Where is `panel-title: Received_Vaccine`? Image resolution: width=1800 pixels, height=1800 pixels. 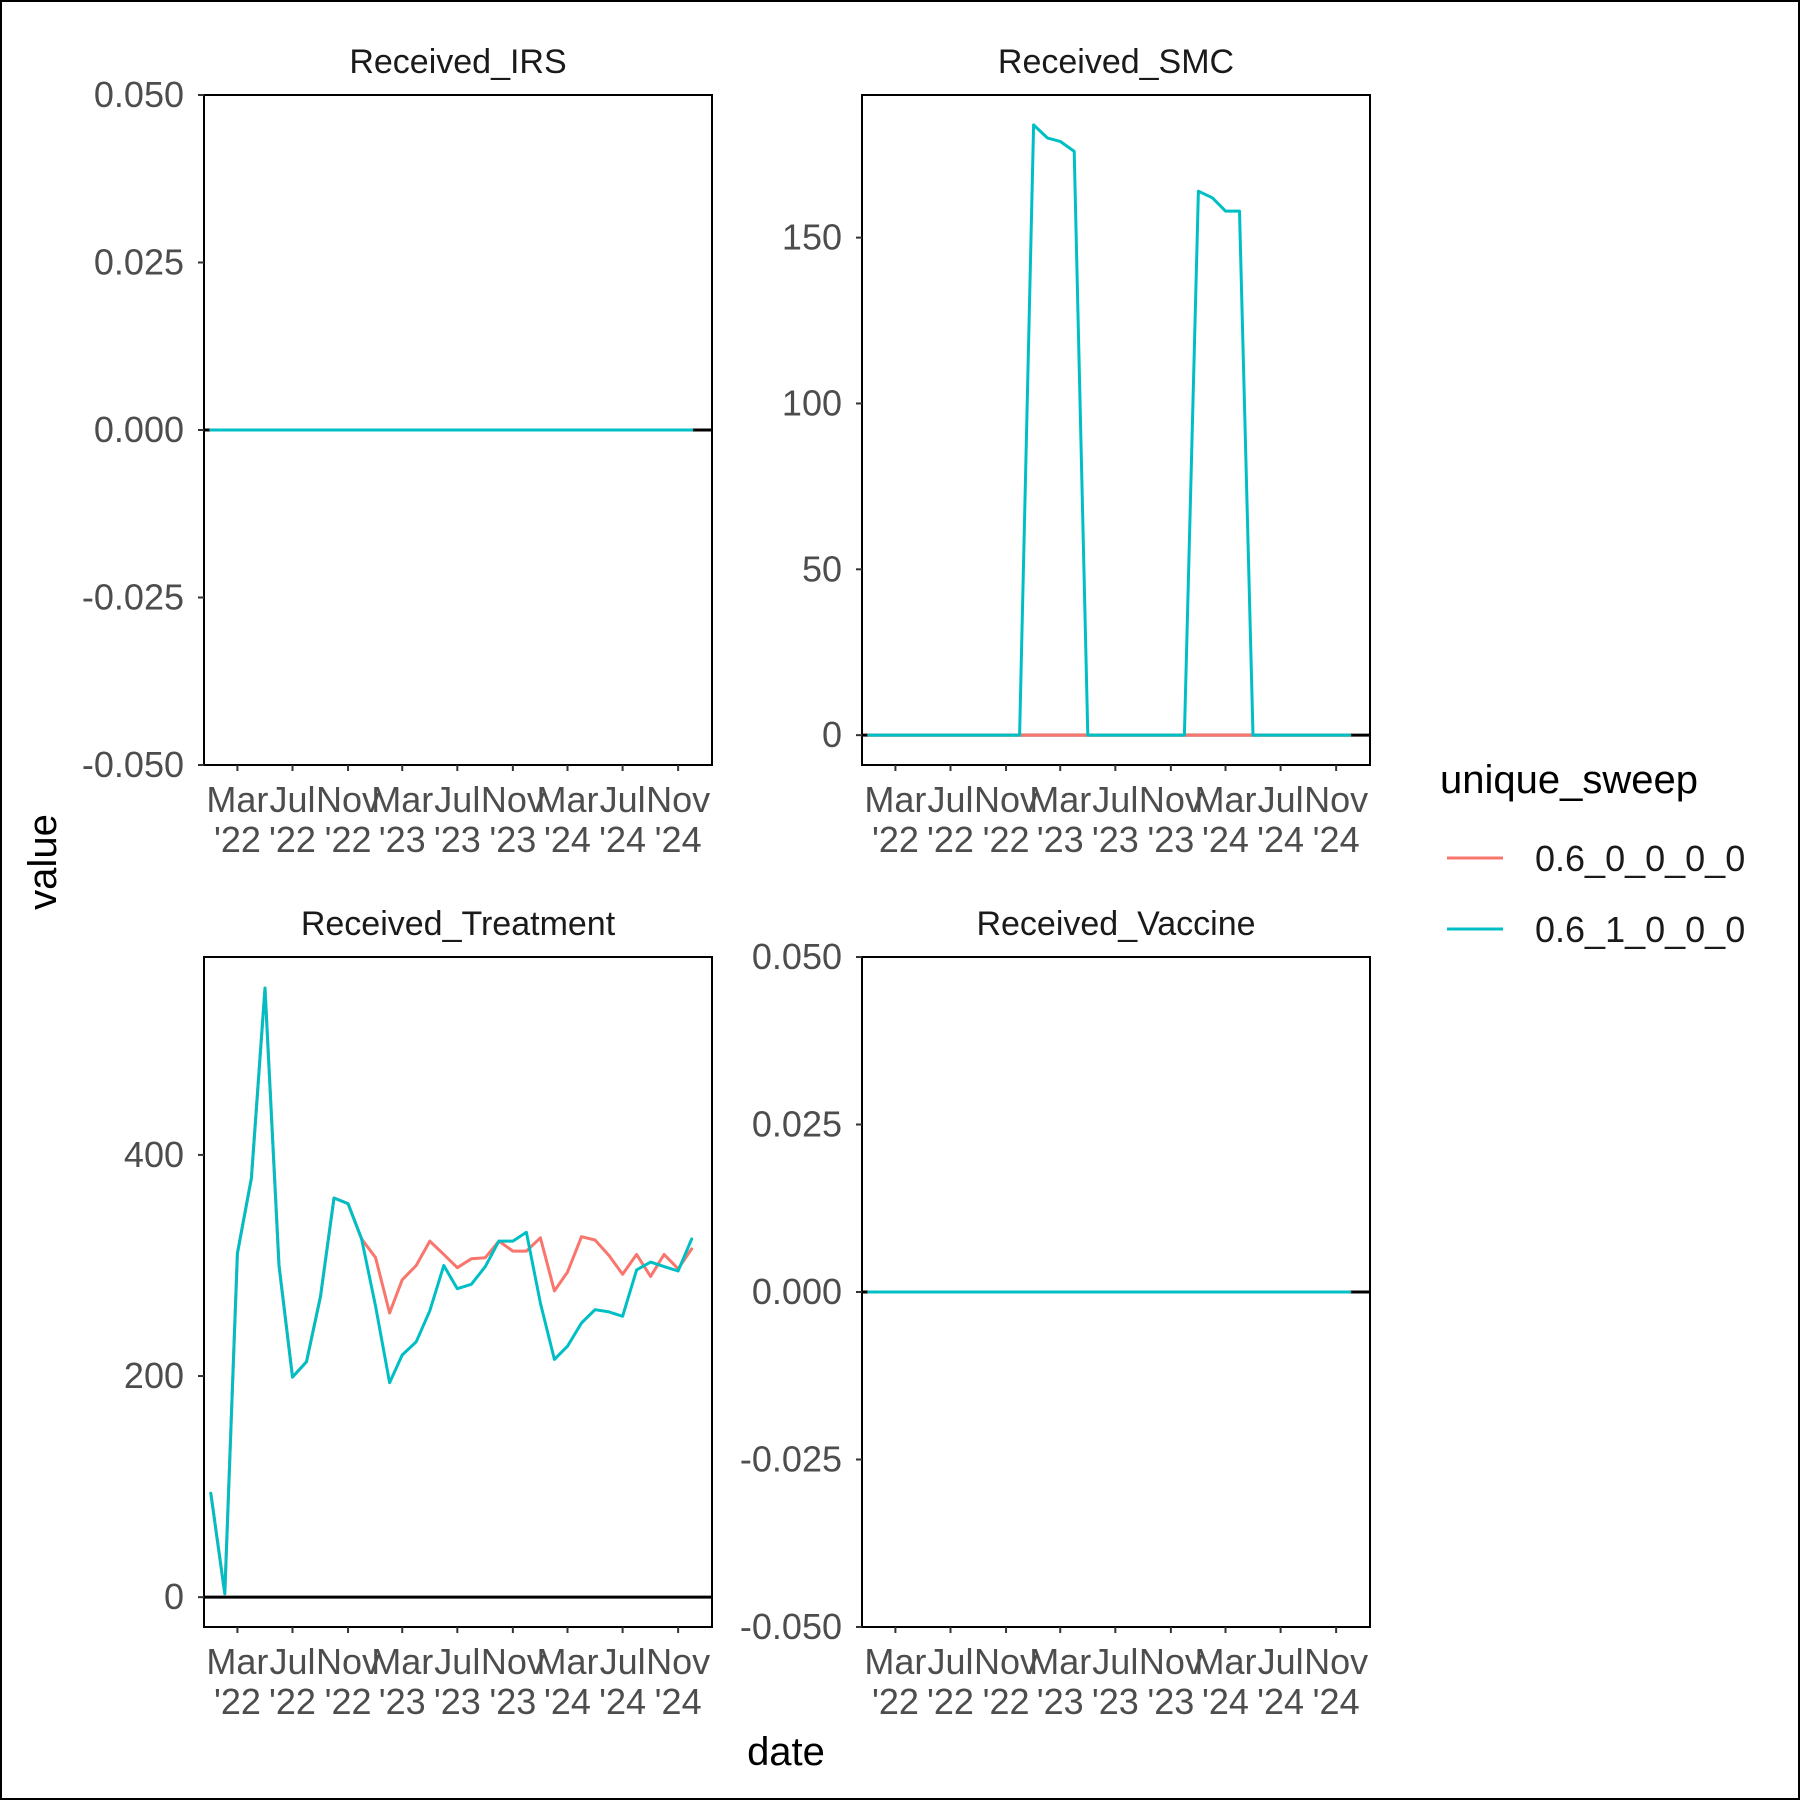 panel-title: Received_Vaccine is located at coordinates (1115, 924).